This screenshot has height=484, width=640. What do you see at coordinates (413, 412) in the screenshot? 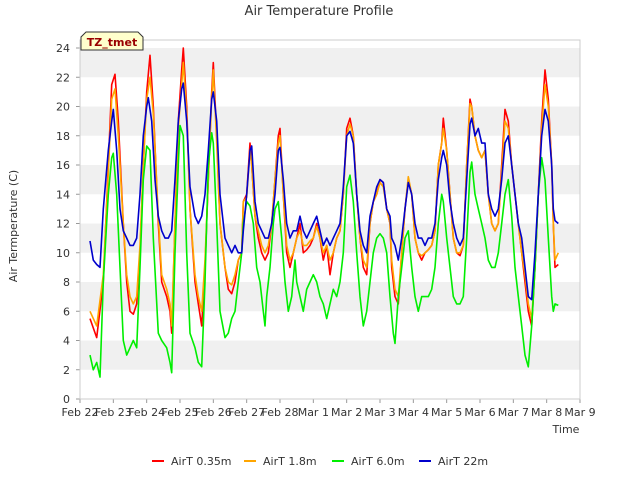
I see `x-tick-label: Mar 4` at bounding box center [413, 412].